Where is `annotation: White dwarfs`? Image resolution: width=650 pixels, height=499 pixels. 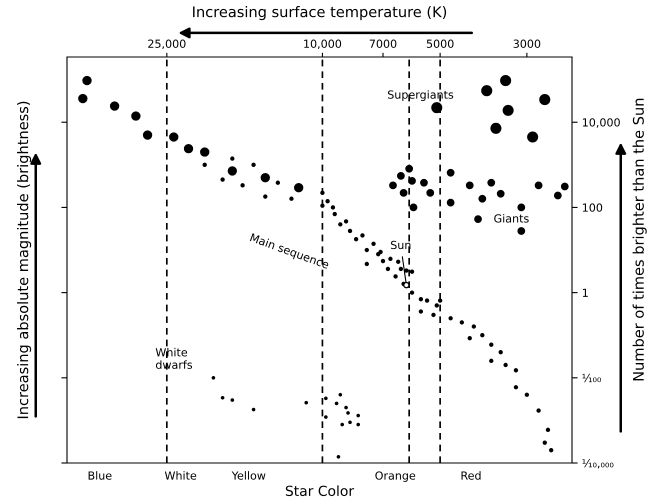 annotation: White dwarfs is located at coordinates (174, 358).